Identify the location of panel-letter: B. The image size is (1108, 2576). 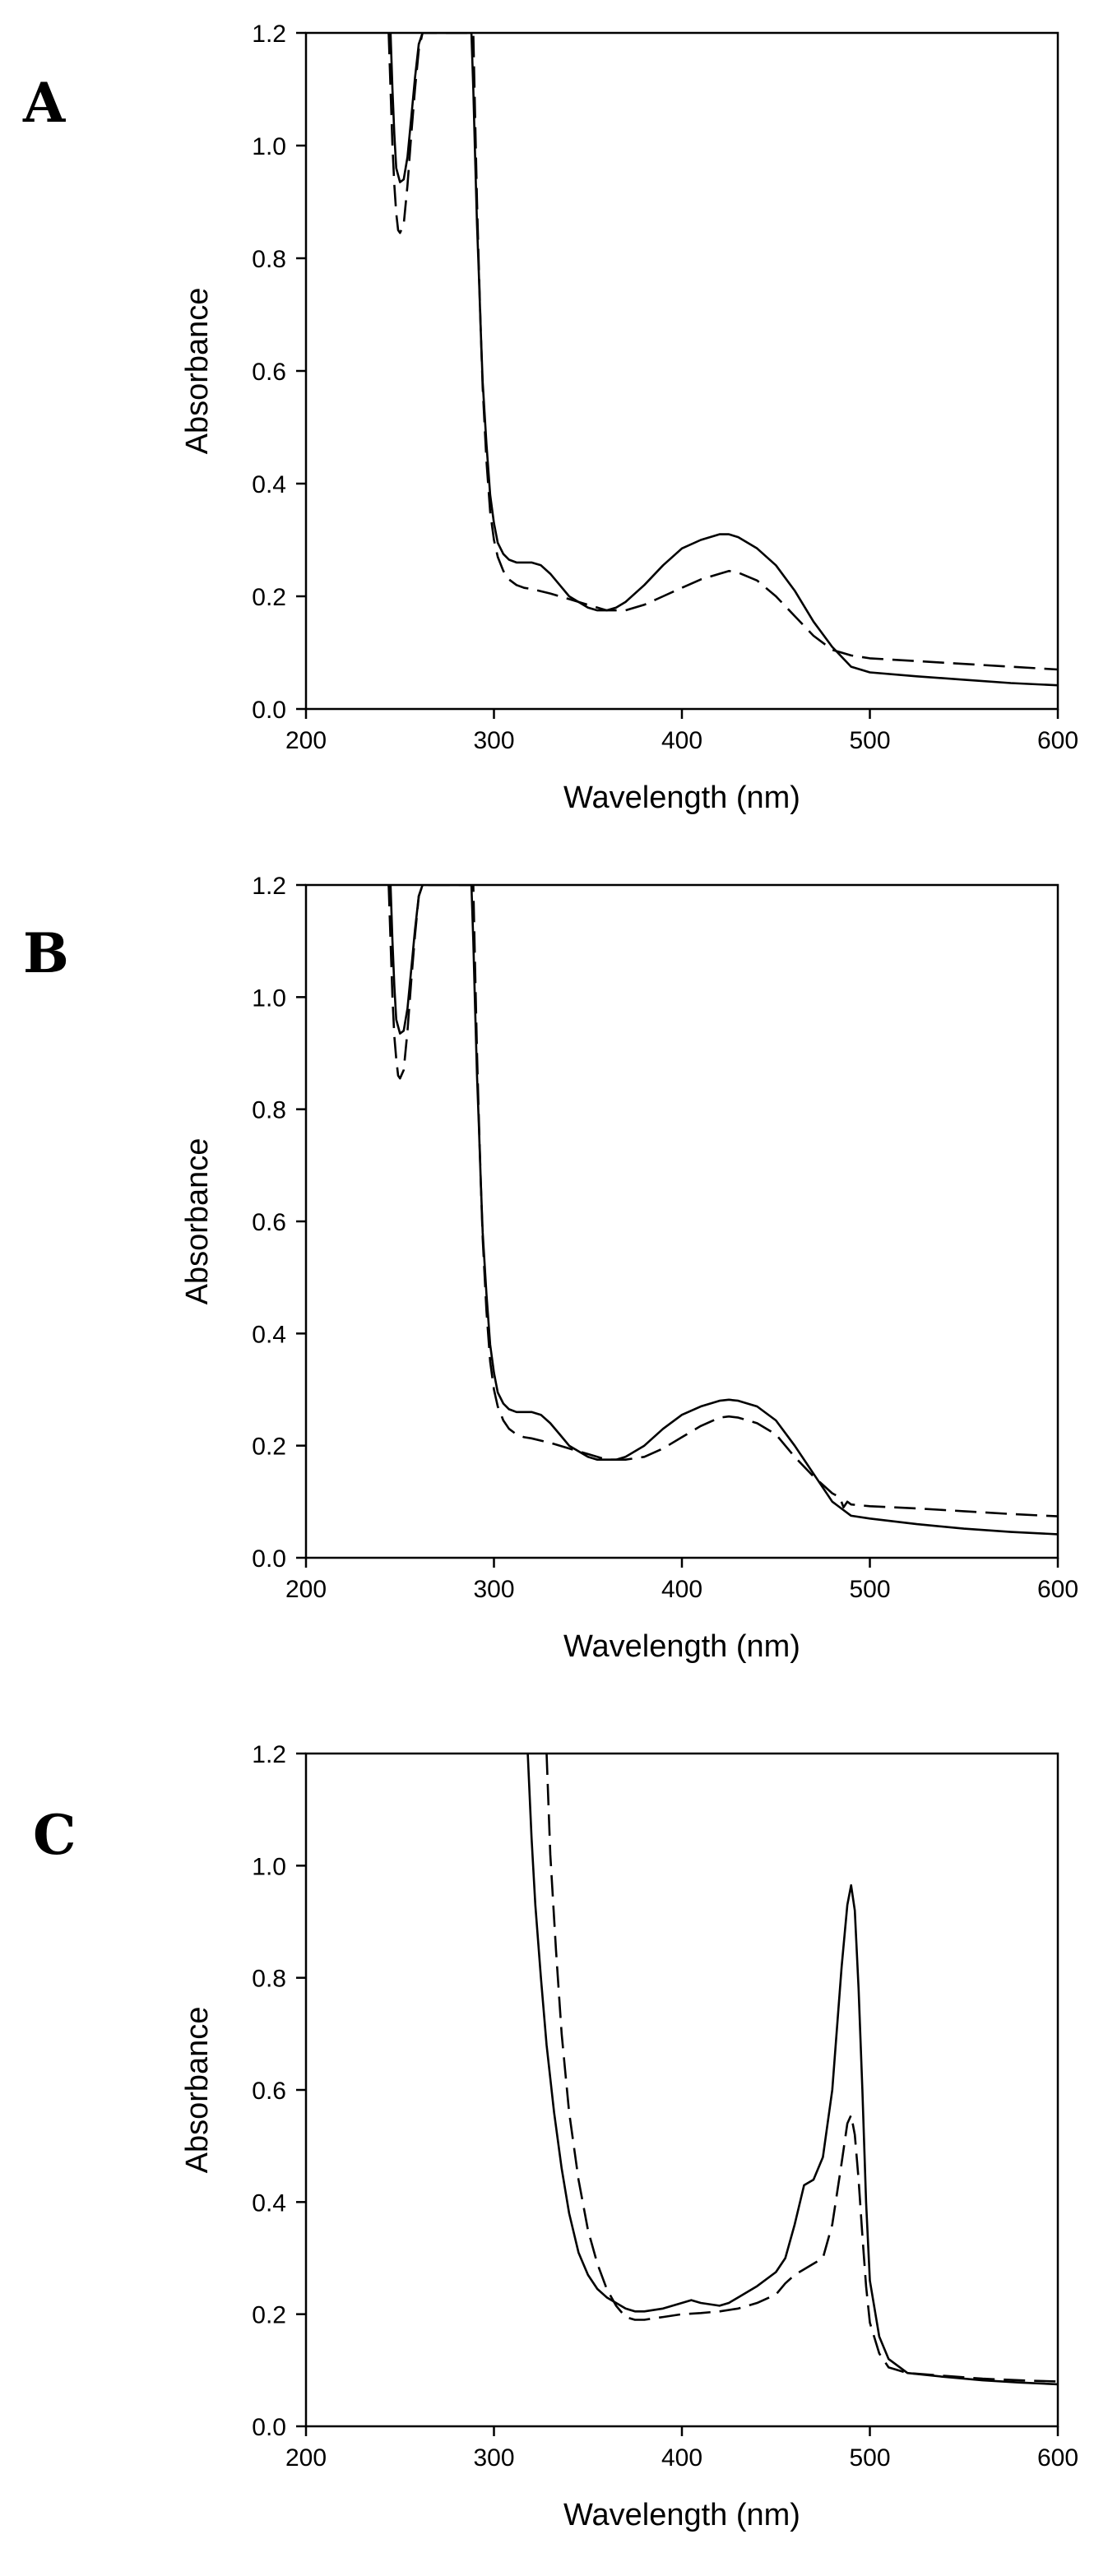
(46, 953).